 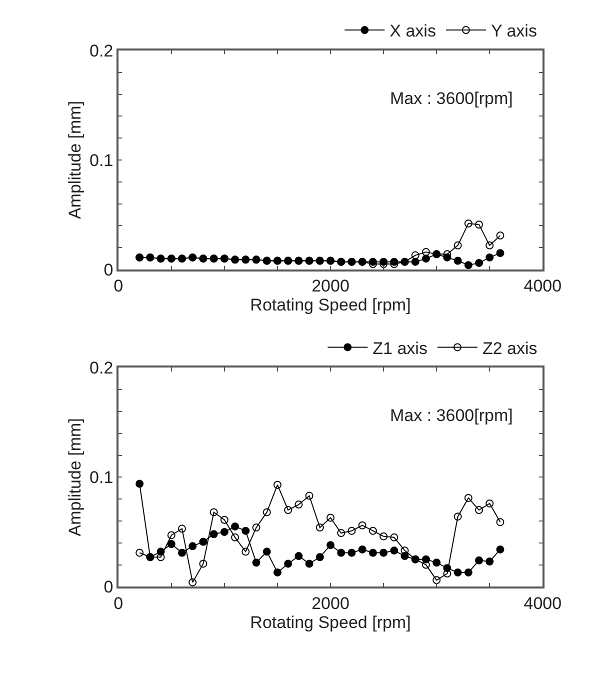 What do you see at coordinates (513, 31) in the screenshot?
I see `legend-label: Y axis` at bounding box center [513, 31].